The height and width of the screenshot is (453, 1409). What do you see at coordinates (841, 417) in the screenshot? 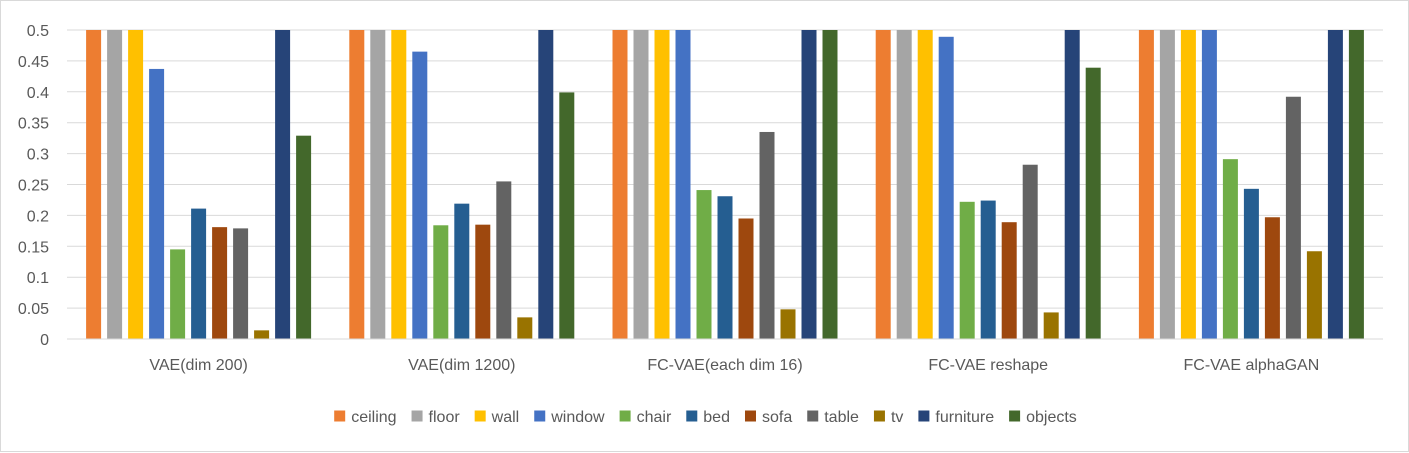
I see `legend-label-table: table` at bounding box center [841, 417].